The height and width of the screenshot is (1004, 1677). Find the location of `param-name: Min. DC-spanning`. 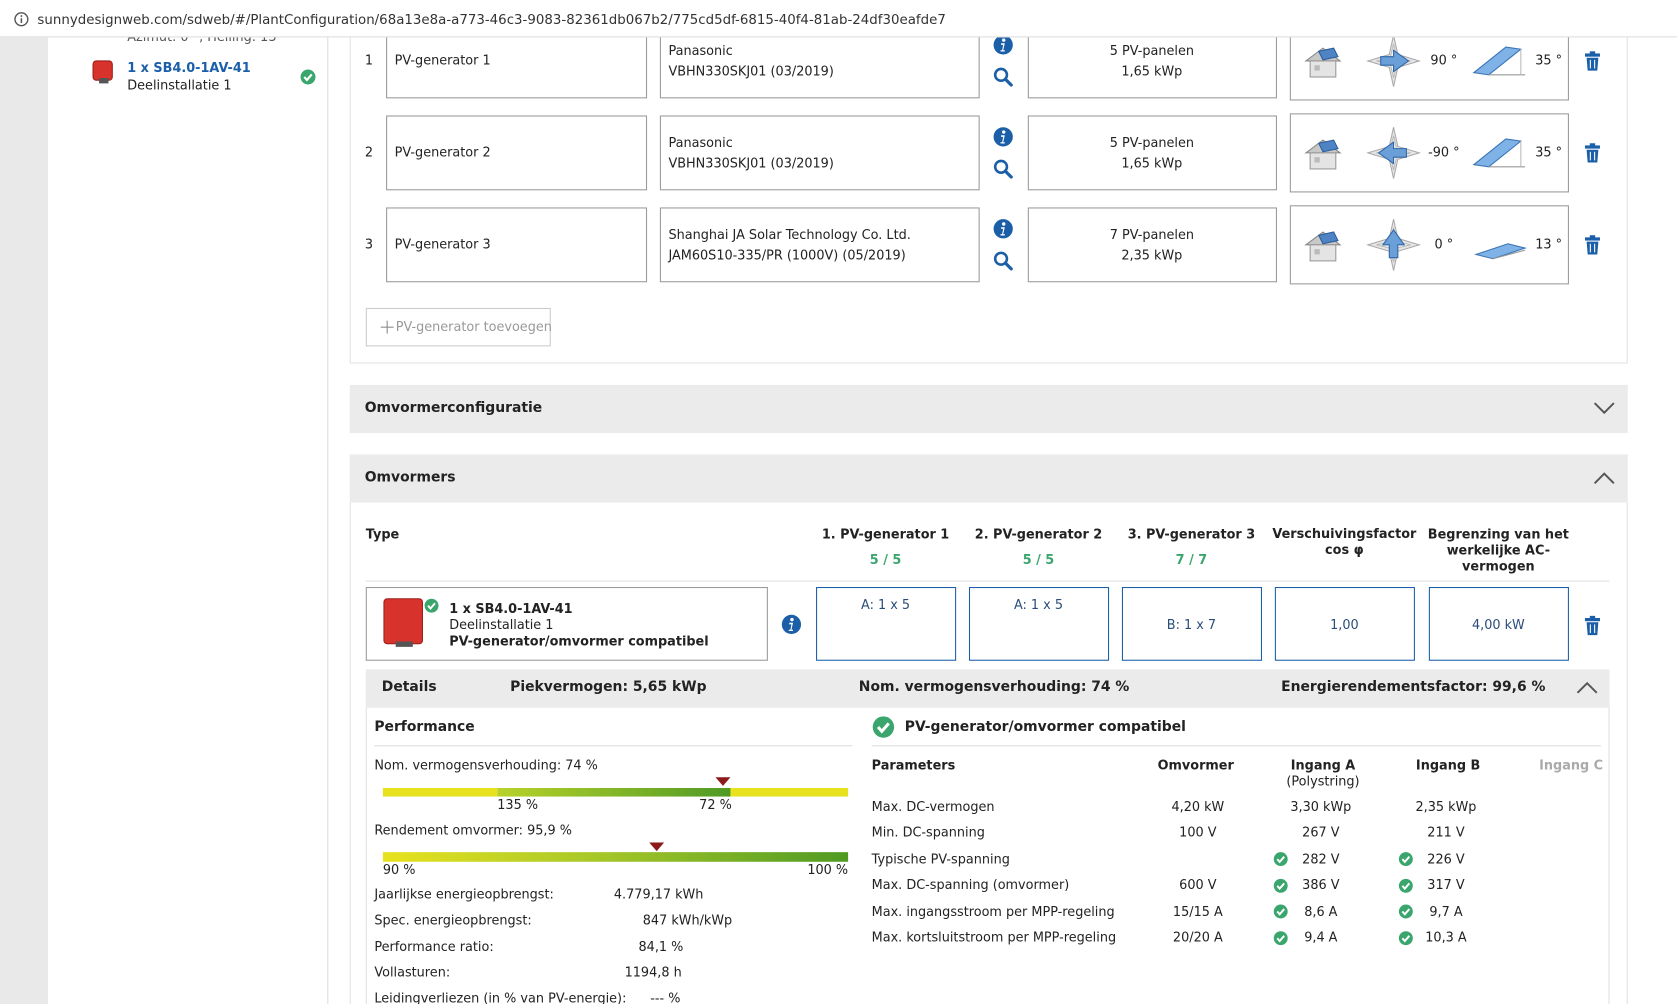

param-name: Min. DC-spanning is located at coordinates (928, 833).